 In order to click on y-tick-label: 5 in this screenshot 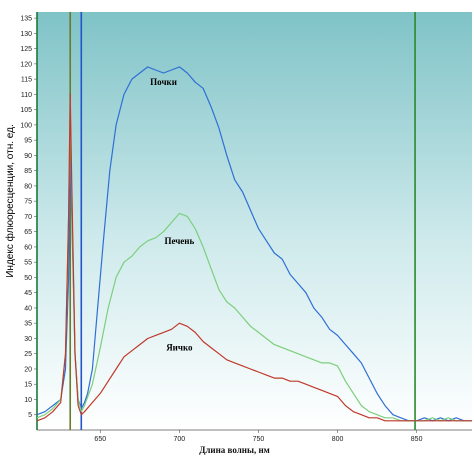, I will do `click(30, 415)`.